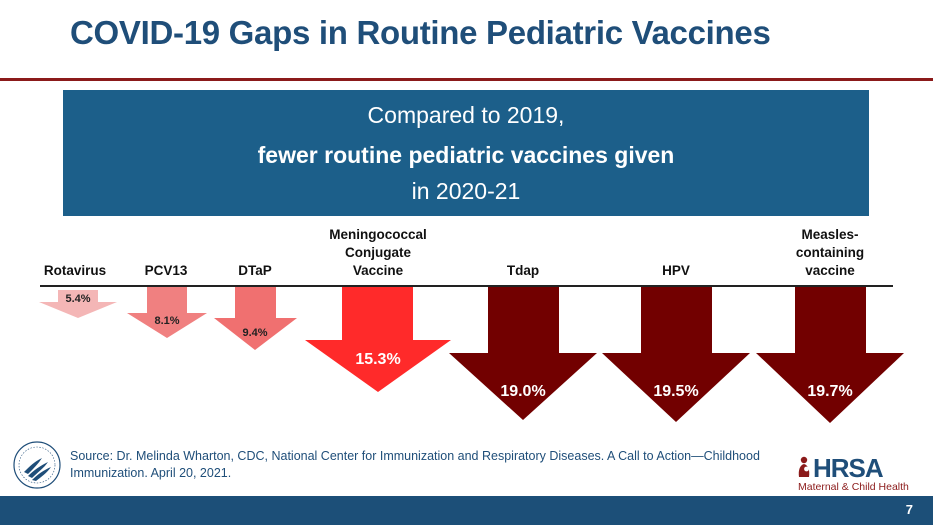 This screenshot has height=525, width=933. What do you see at coordinates (466, 115) in the screenshot?
I see `banner-line-1: Compared to 2019,` at bounding box center [466, 115].